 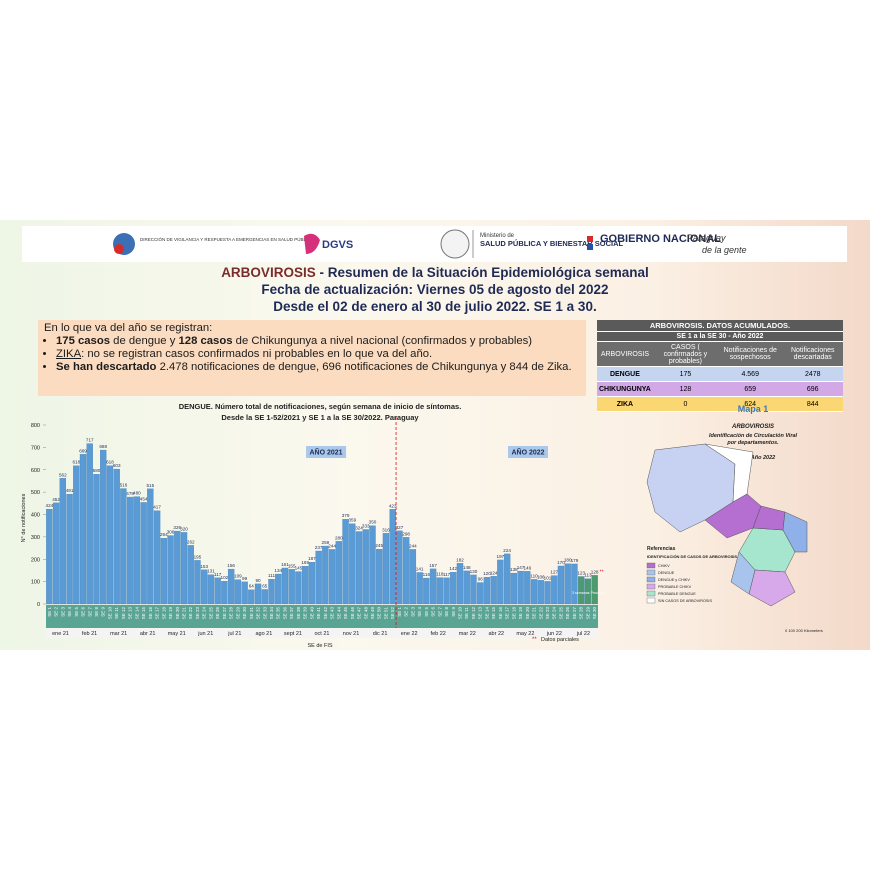 I want to click on y-tick-label: 800, so click(x=35, y=426).